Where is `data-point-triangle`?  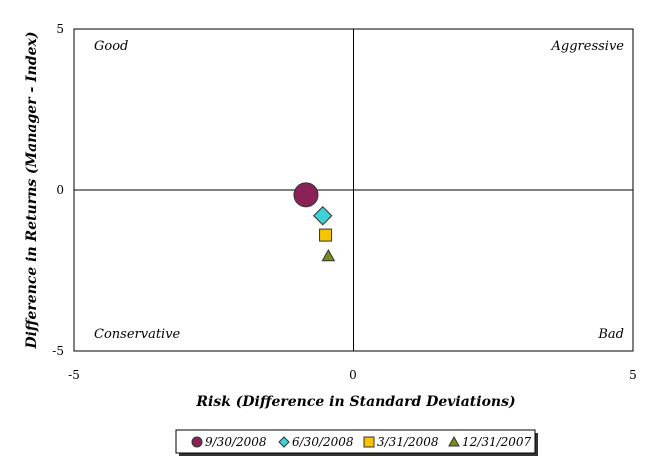 data-point-triangle is located at coordinates (328, 255).